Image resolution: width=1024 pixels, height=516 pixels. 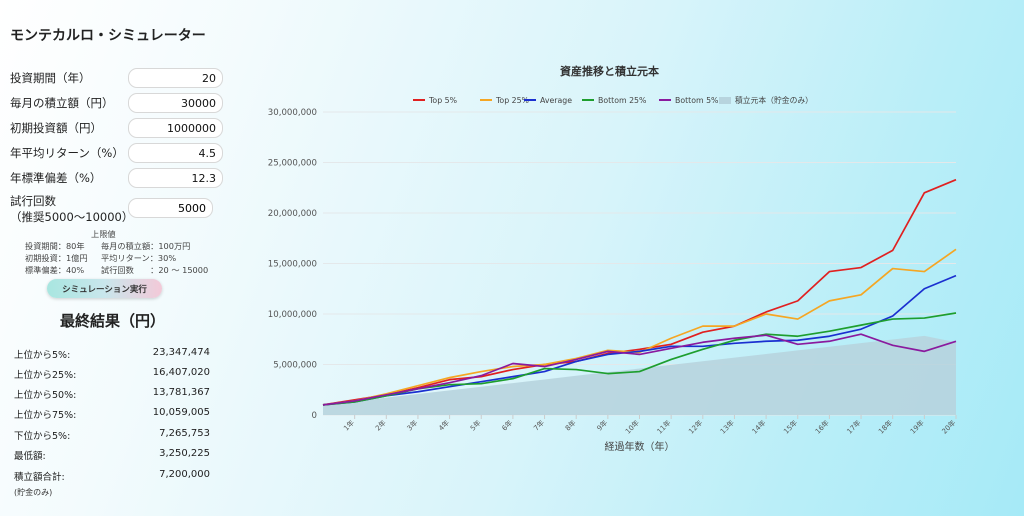 What do you see at coordinates (570, 425) in the screenshot?
I see `x-tick-label: 8年` at bounding box center [570, 425].